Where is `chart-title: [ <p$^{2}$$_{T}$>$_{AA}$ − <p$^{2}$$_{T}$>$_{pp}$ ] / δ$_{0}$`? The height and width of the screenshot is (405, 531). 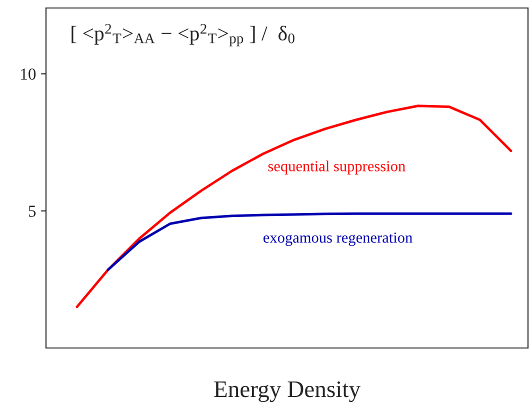 chart-title: [ <p$^{2}$$_{T}$>$_{AA}$ − <p$^{2}$$_{T}$>$_{pp}$ ] / δ$_{0}$ is located at coordinates (183, 35).